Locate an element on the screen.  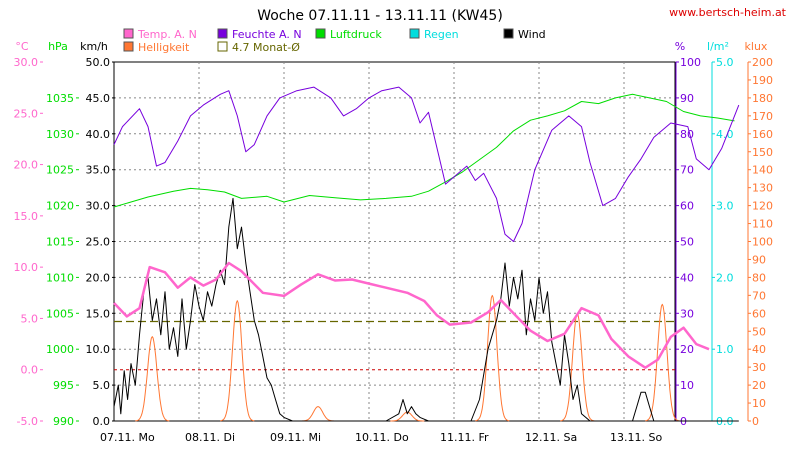
source-link: www.bertsch-heim.at is located at coordinates (728, 12).